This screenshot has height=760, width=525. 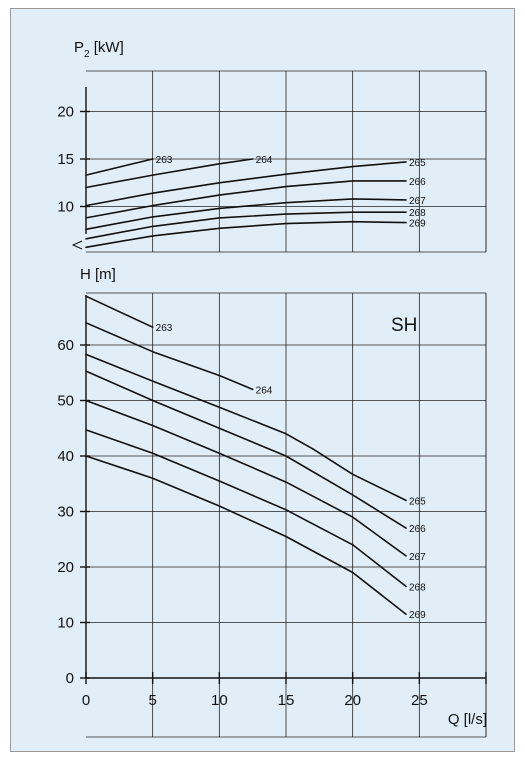 I want to click on y-tick-label: 30, so click(x=65, y=512).